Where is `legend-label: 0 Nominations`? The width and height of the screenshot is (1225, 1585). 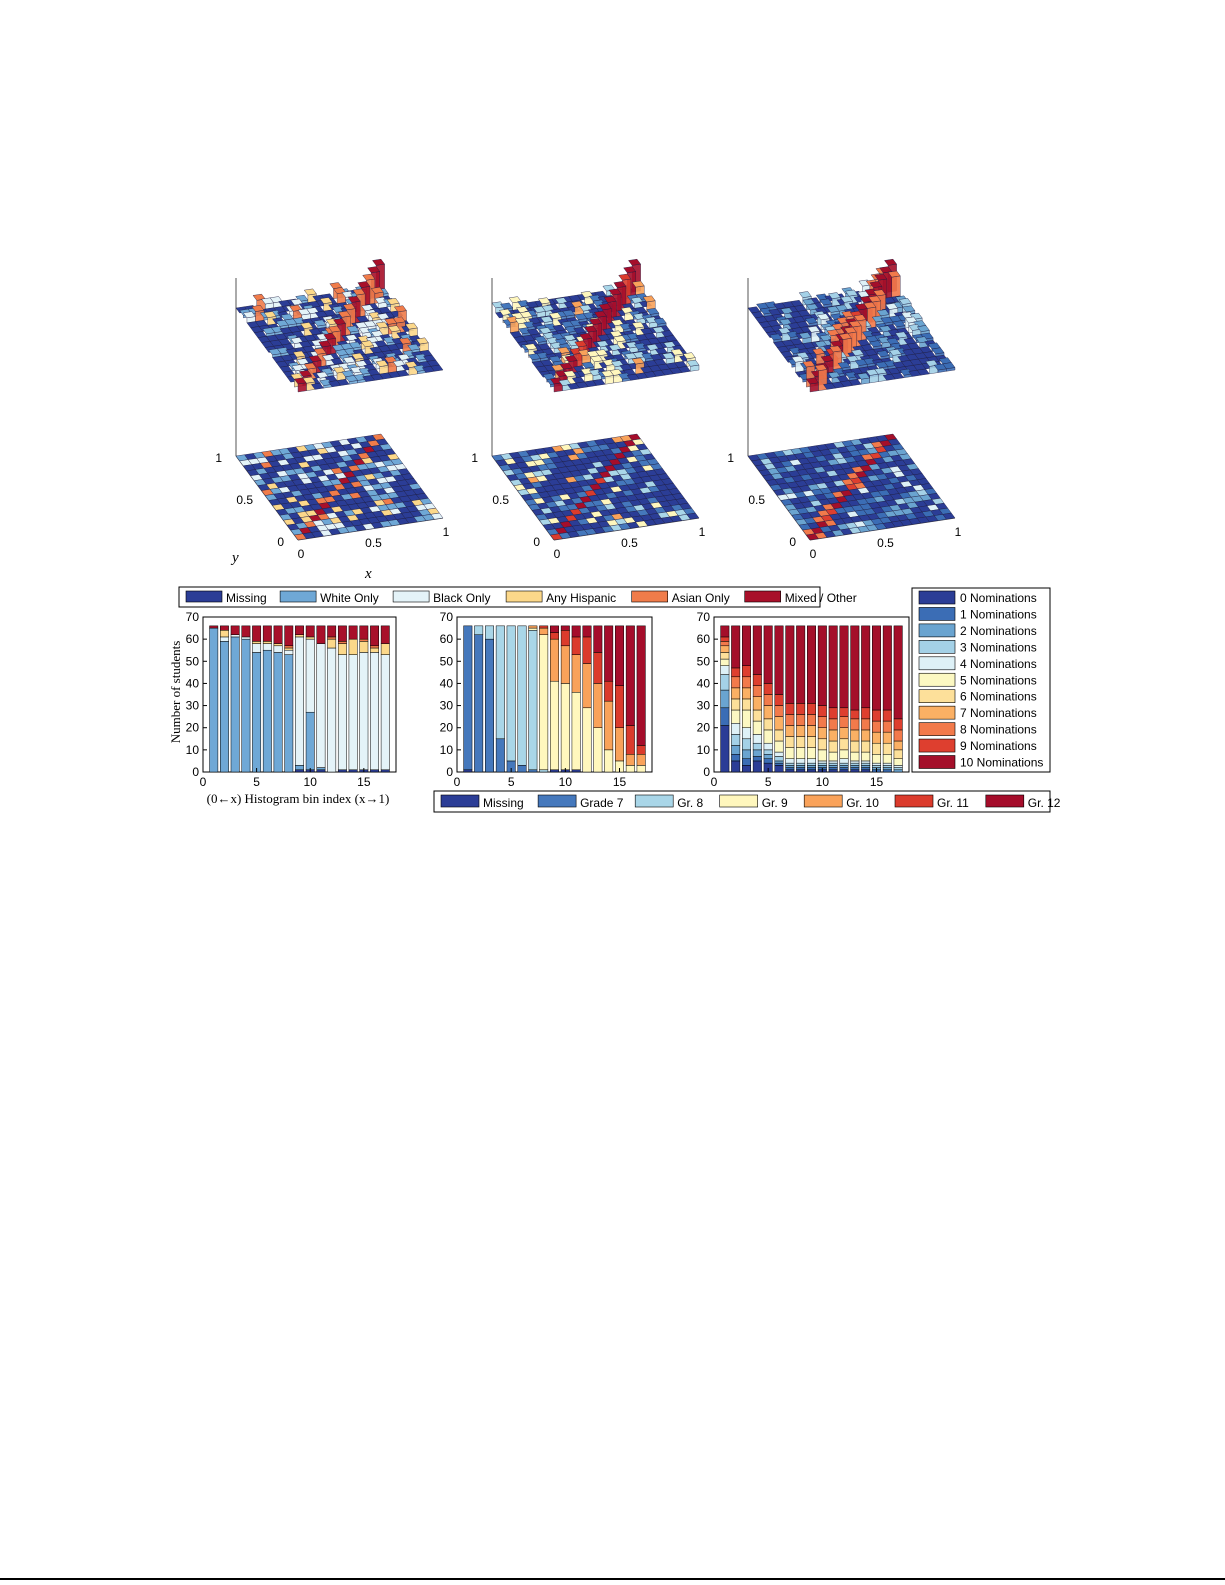
legend-label: 0 Nominations is located at coordinates (998, 598).